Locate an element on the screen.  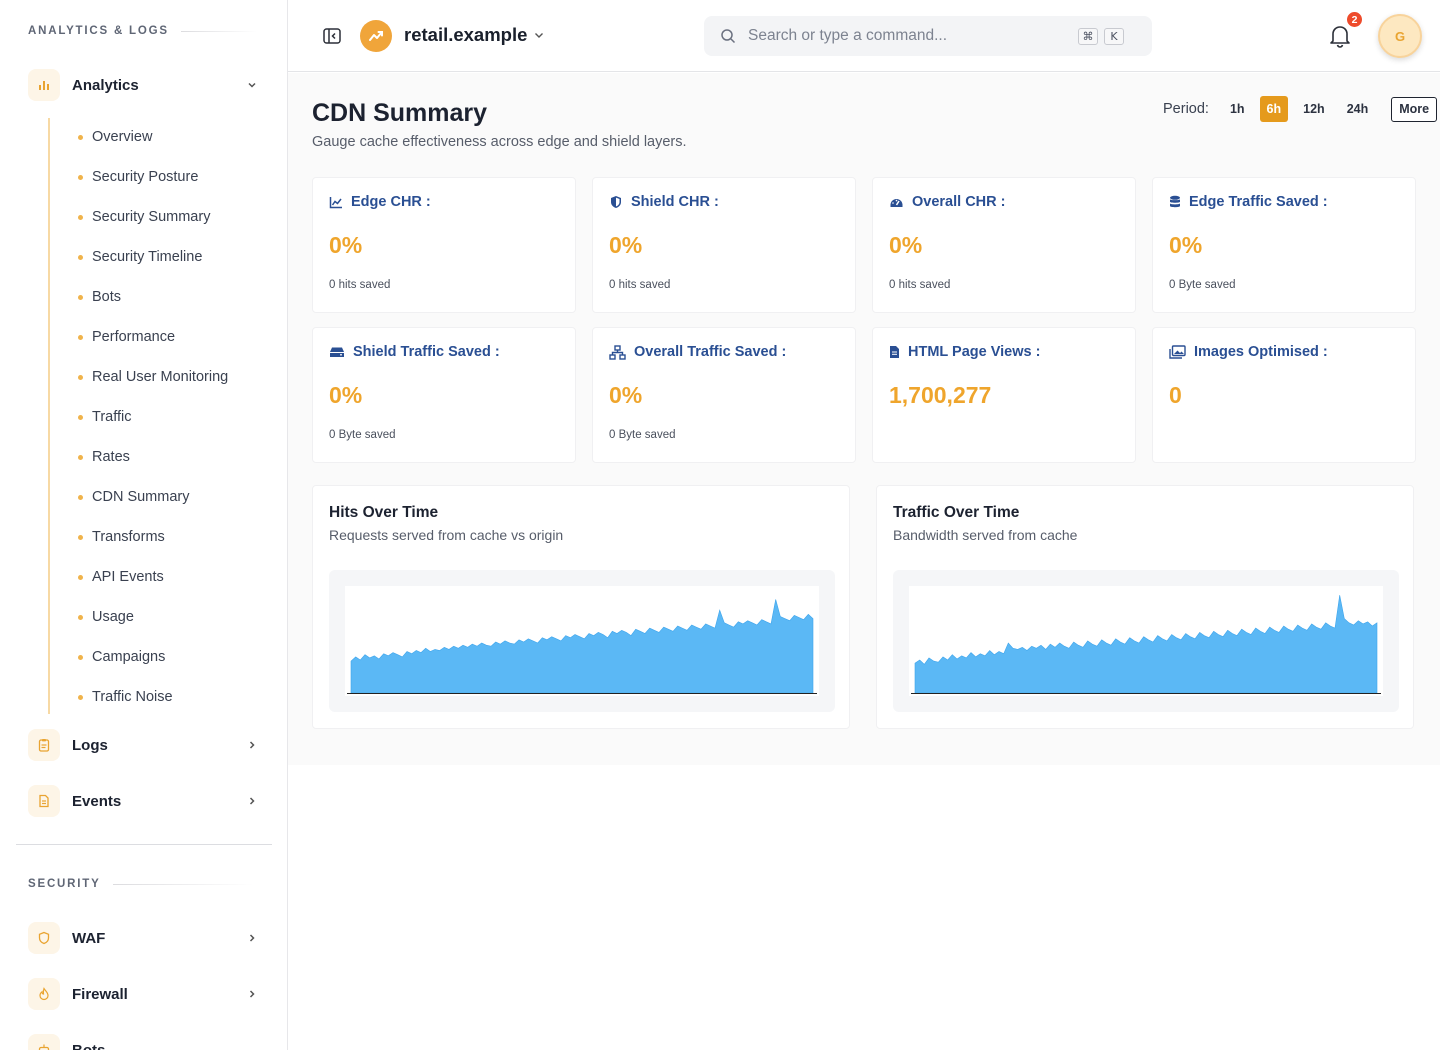
stat-title: Images Optimised : is located at coordinates (1248, 352).